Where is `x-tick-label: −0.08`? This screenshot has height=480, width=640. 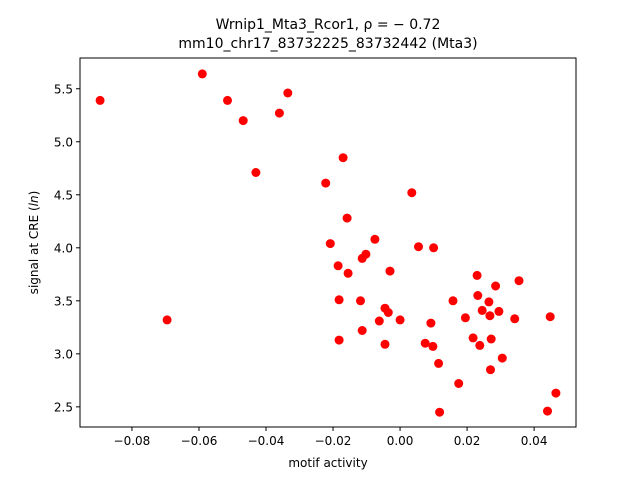
x-tick-label: −0.08 is located at coordinates (132, 441).